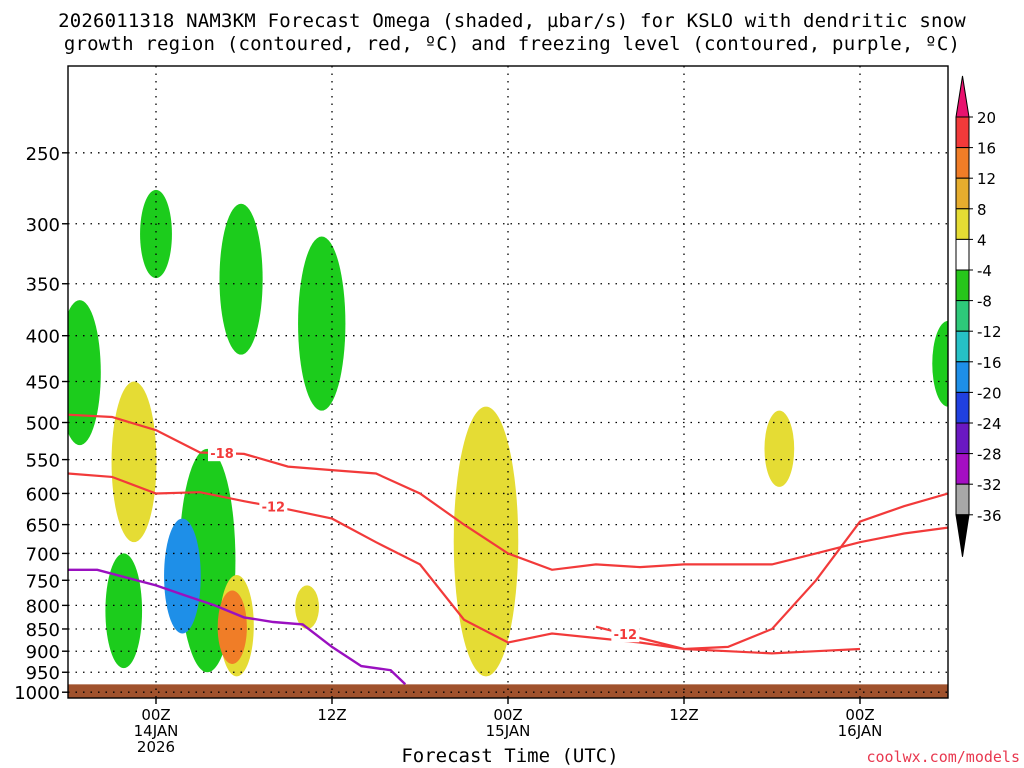 The width and height of the screenshot is (1024, 768). Describe the element at coordinates (982, 240) in the screenshot. I see `colorbar-label-4: 4` at that location.